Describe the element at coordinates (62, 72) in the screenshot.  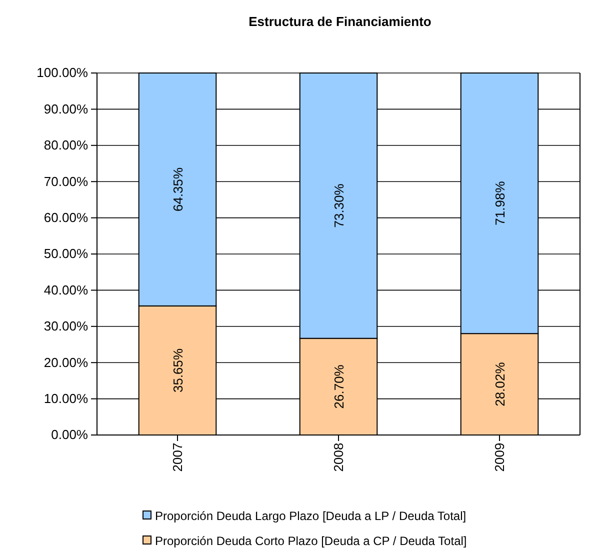
I see `y-tick-label: 100.00%` at that location.